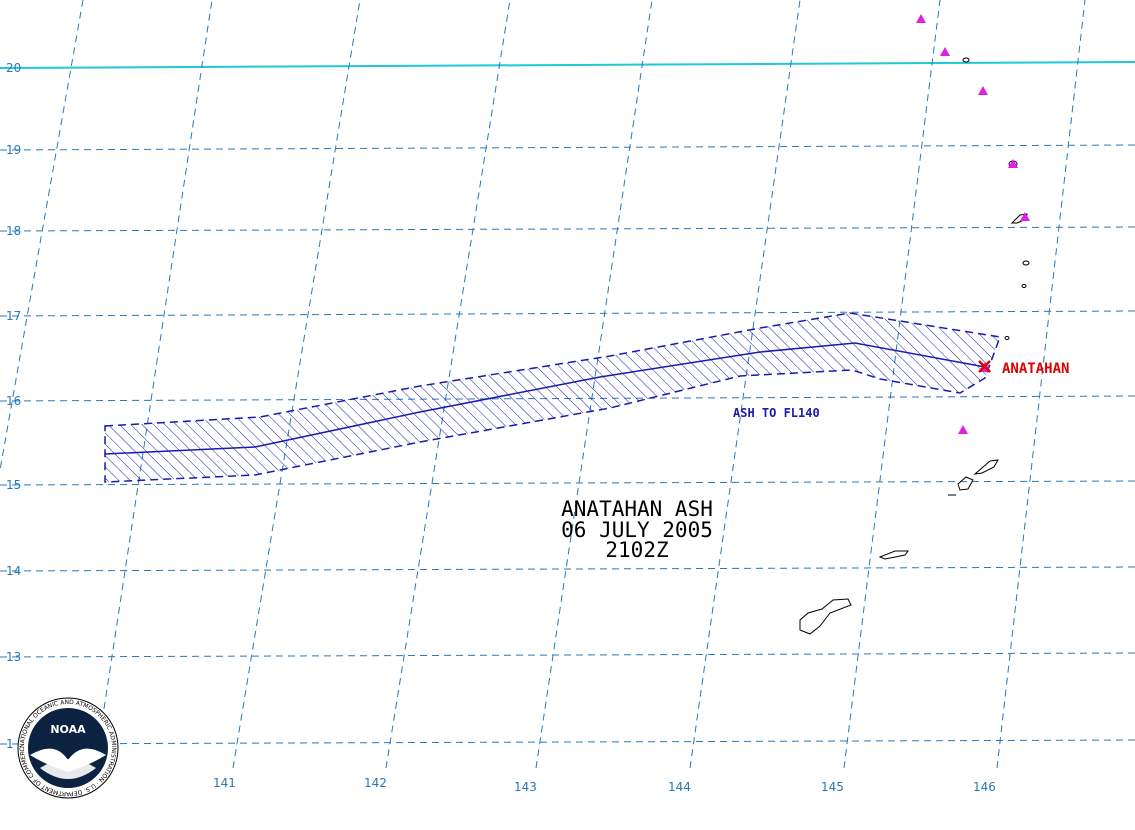  What do you see at coordinates (13, 231) in the screenshot?
I see `lat-label: 18` at bounding box center [13, 231].